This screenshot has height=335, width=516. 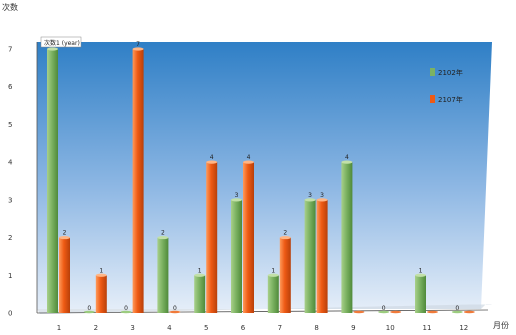 What do you see at coordinates (463, 328) in the screenshot?
I see `x-tick-label: 12` at bounding box center [463, 328].